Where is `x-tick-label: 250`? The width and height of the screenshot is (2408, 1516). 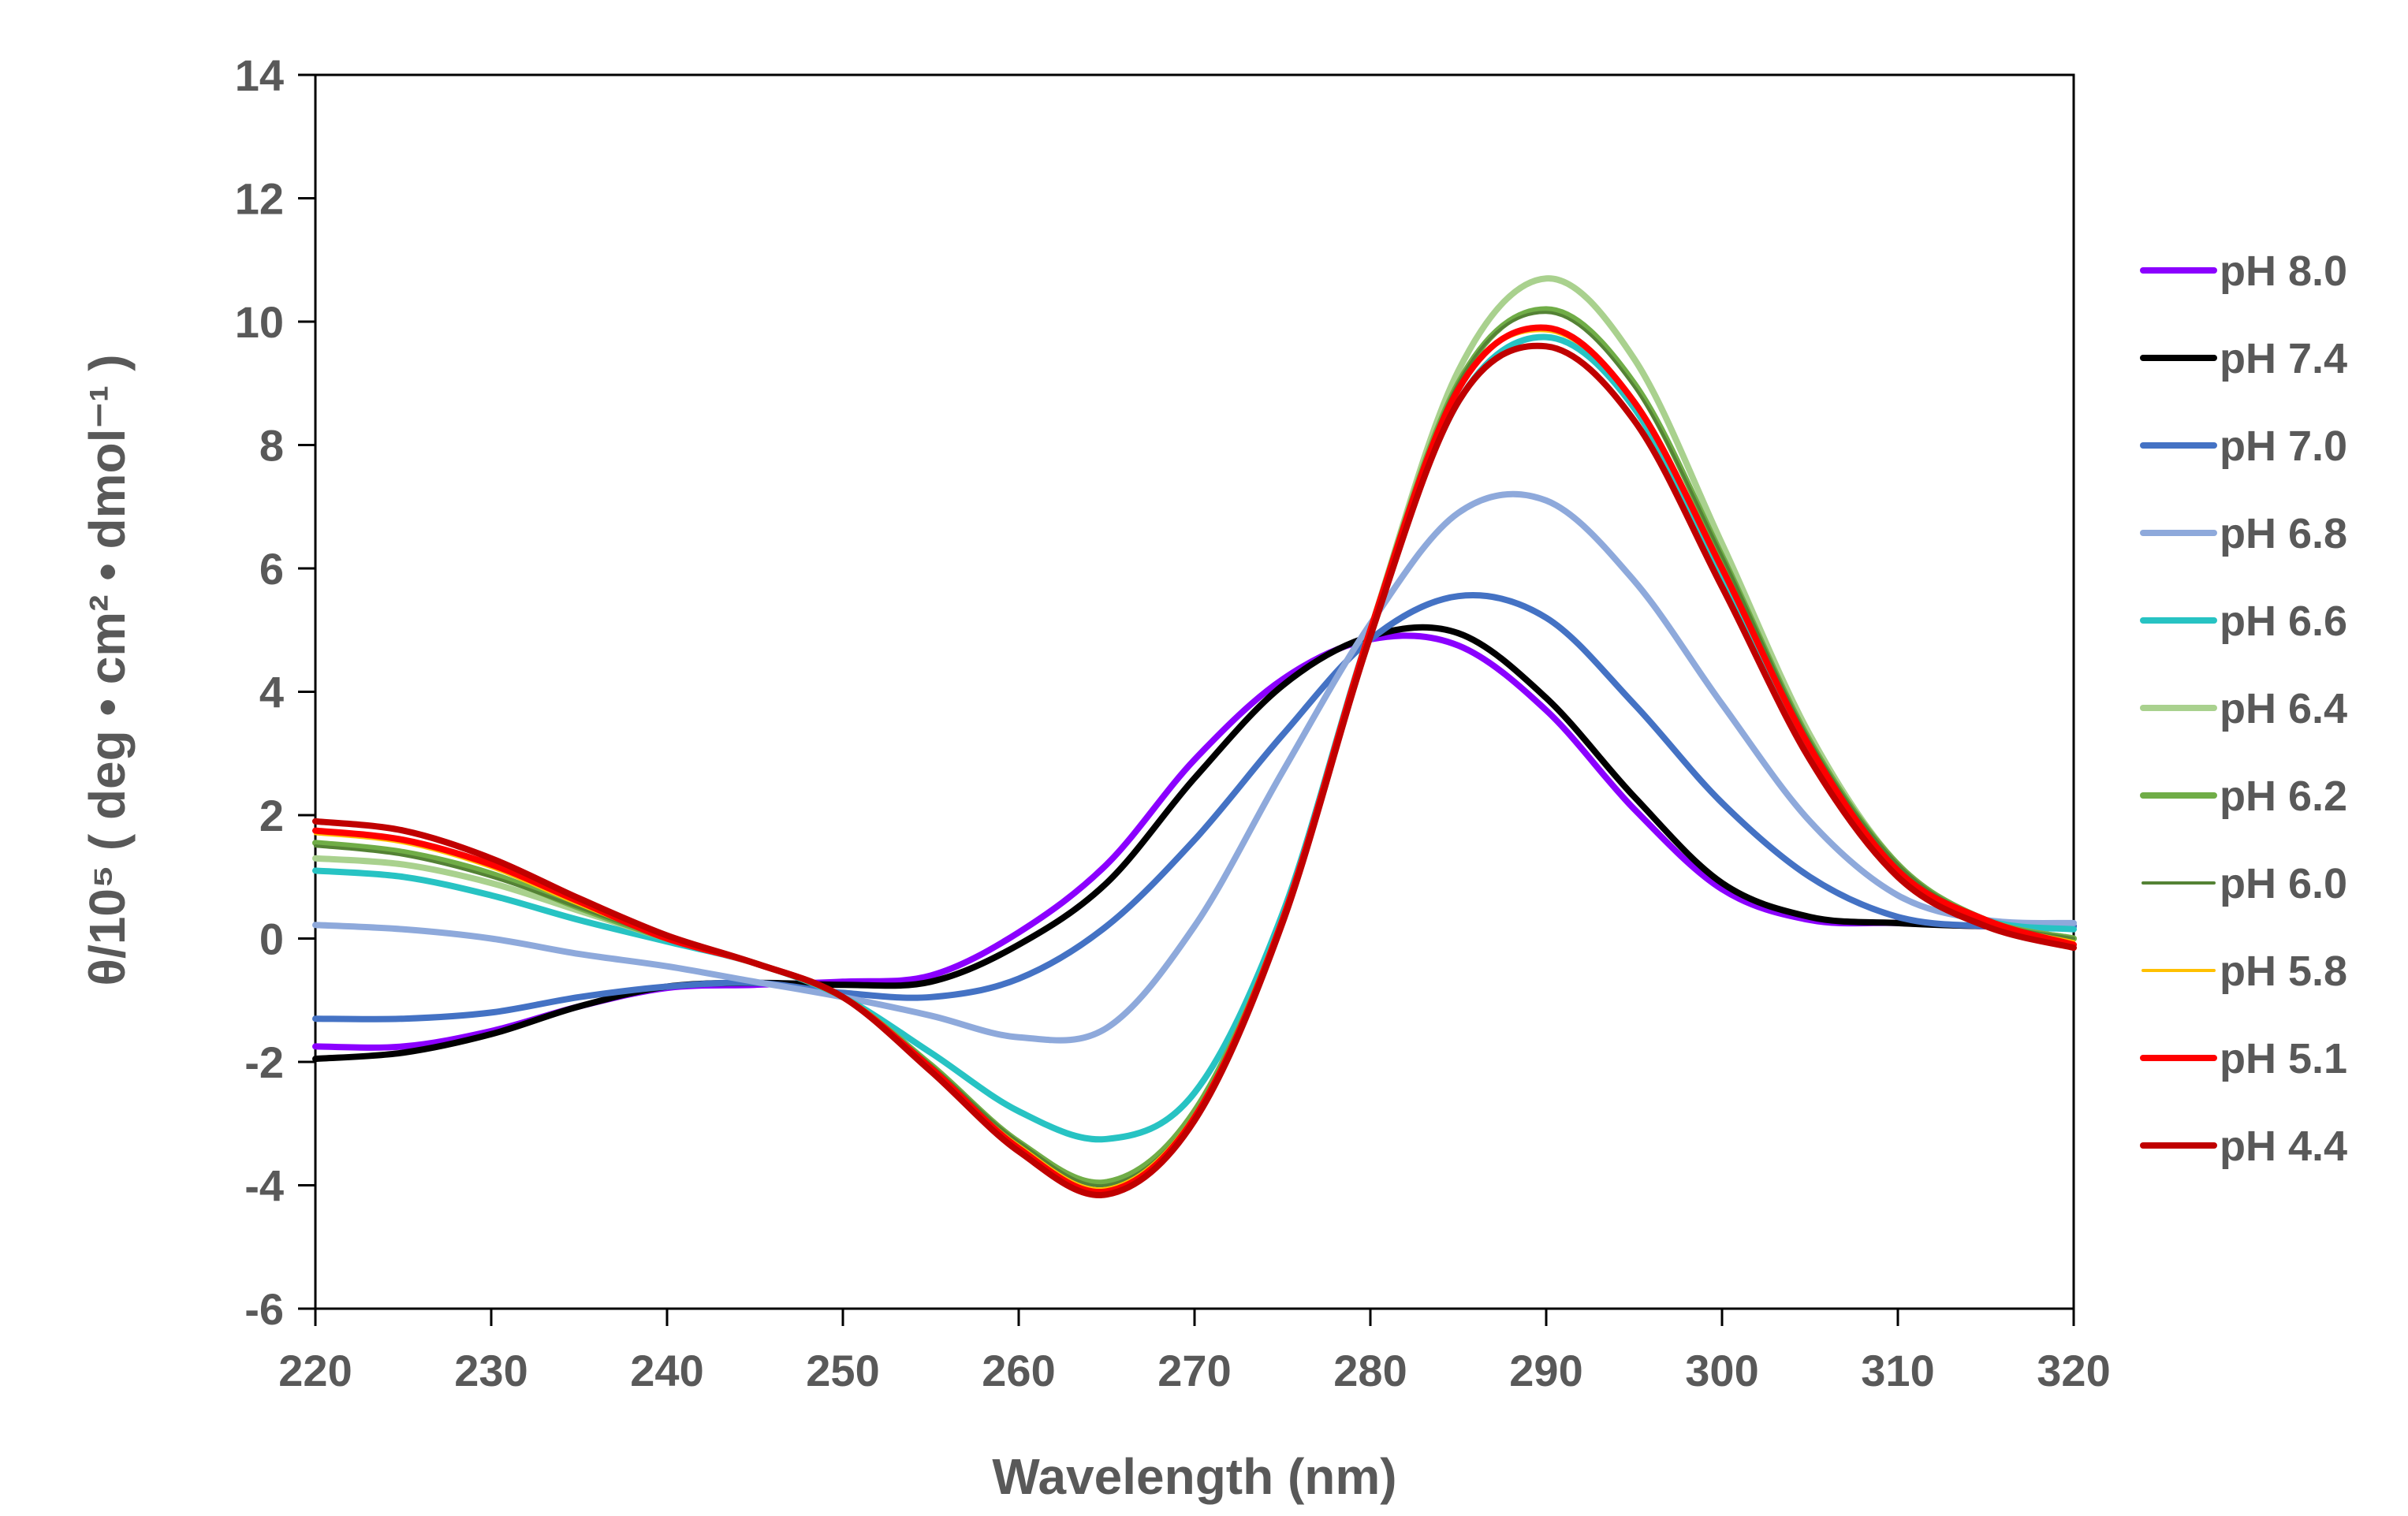 x-tick-label: 250 is located at coordinates (843, 1370).